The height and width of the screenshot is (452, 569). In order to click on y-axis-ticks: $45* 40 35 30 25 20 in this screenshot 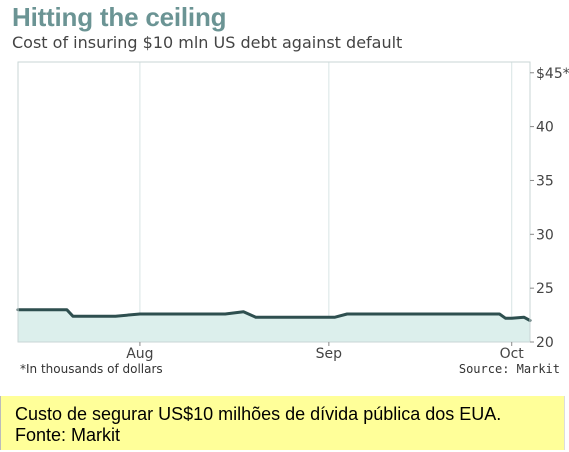, I will do `click(549, 208)`.